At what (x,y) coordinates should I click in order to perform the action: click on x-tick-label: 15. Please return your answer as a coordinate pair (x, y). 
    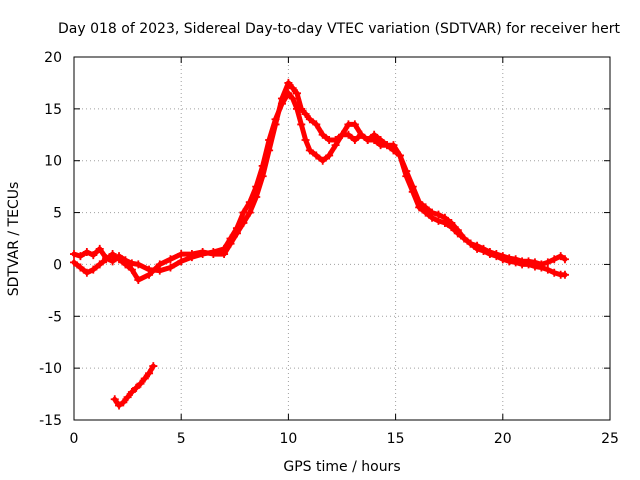
    Looking at the image, I should click on (396, 439).